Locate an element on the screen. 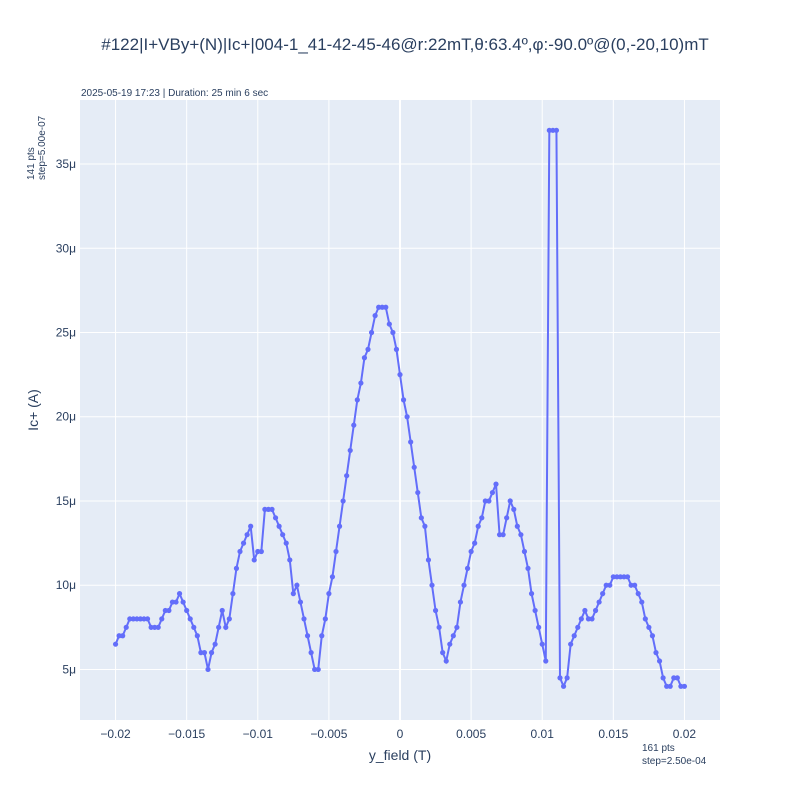  y-tick-label: 15μ is located at coordinates (66, 501).